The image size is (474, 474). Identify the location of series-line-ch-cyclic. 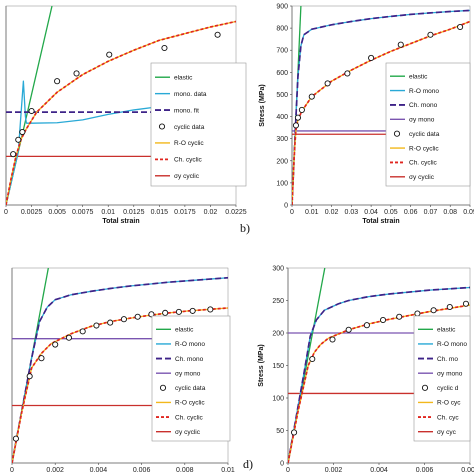
(120, 385).